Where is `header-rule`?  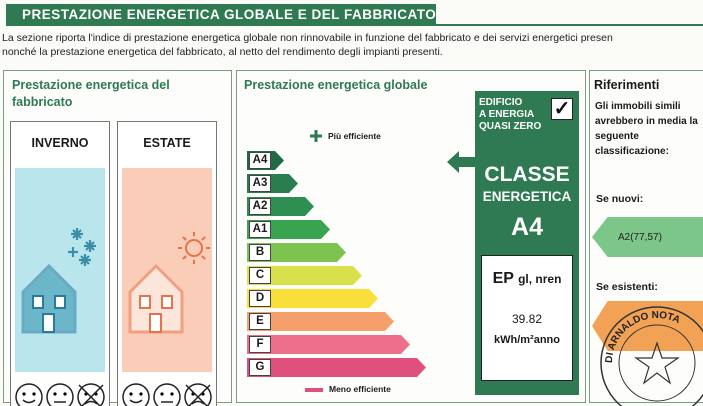
header-rule is located at coordinates (569, 25).